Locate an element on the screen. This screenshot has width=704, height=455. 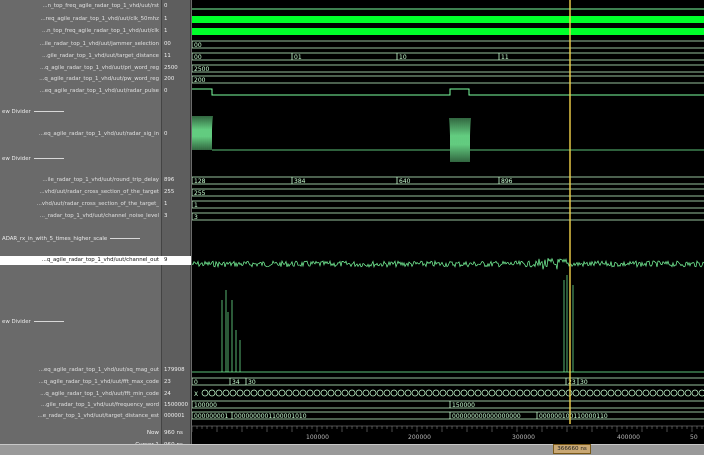
fft-max-bus-label: 34 is located at coordinates (236, 382).